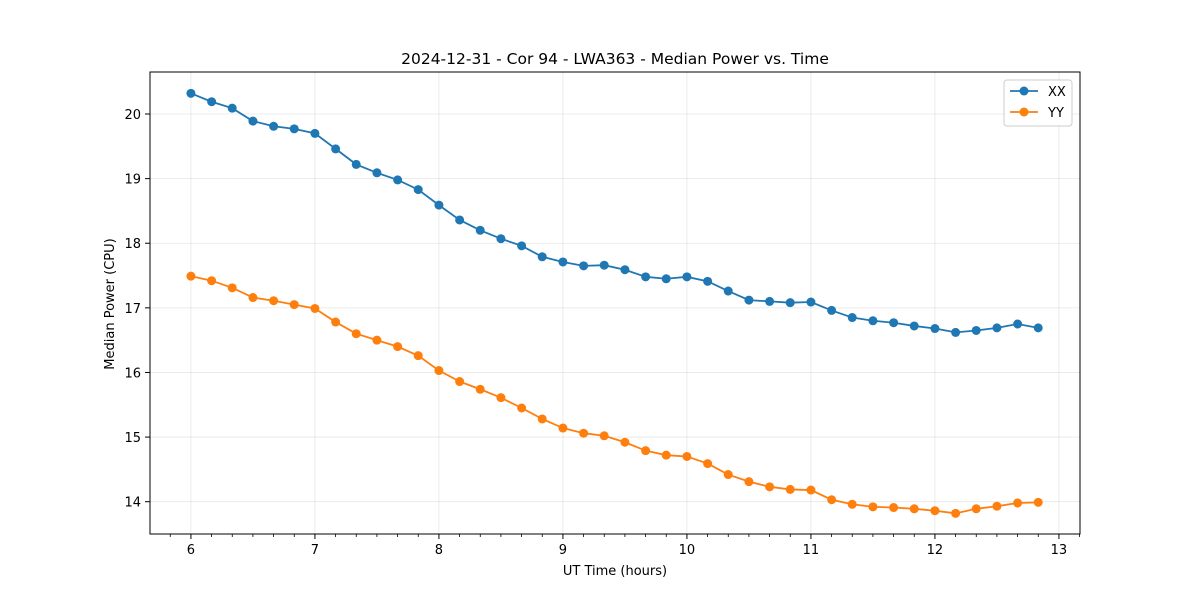 The image size is (1200, 604). What do you see at coordinates (132, 180) in the screenshot?
I see `y-tick-label: 19` at bounding box center [132, 180].